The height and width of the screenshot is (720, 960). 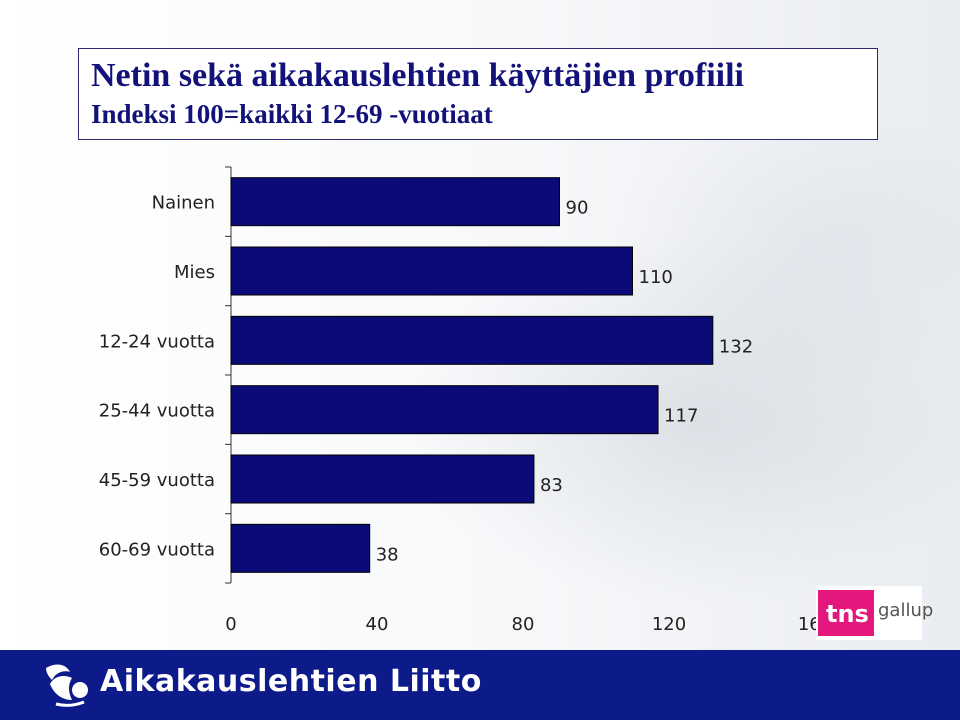 What do you see at coordinates (292, 114) in the screenshot?
I see `chart-subtitle: Indeksi 100=kaikki 12-69 -vuotiaat` at bounding box center [292, 114].